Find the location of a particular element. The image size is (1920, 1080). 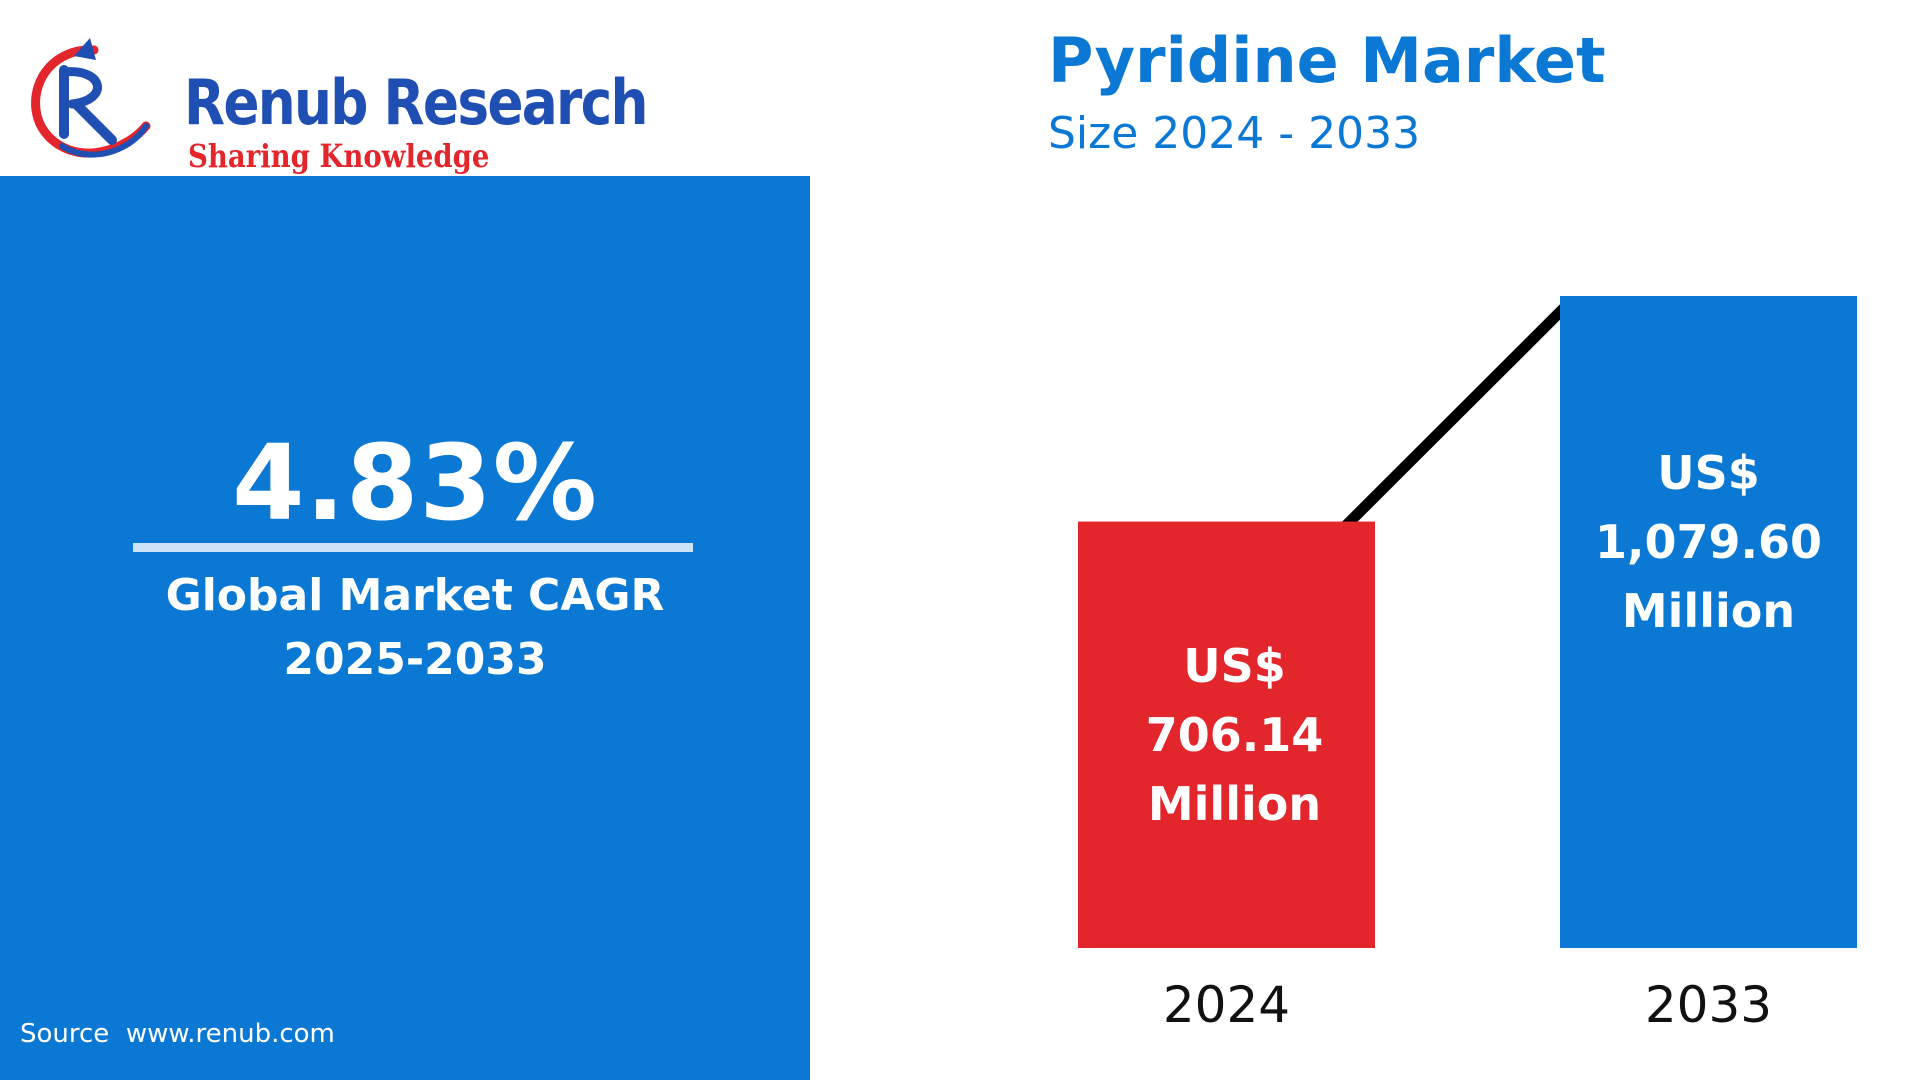

bar-label-2024-line3: Million is located at coordinates (1234, 804).